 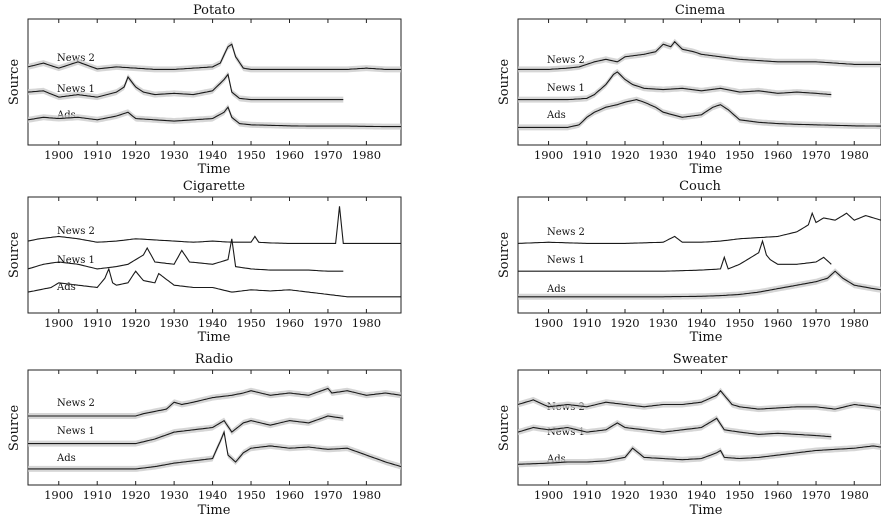 What do you see at coordinates (214, 359) in the screenshot?
I see `panel-title: Radio` at bounding box center [214, 359].